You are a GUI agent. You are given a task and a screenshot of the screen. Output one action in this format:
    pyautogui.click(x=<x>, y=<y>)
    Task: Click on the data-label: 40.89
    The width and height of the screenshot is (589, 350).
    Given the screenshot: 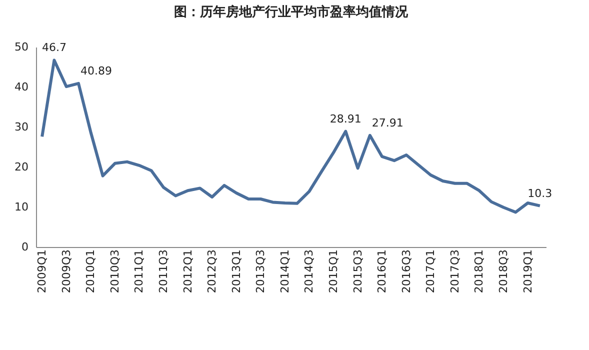 What is the action you would take?
    pyautogui.click(x=96, y=71)
    